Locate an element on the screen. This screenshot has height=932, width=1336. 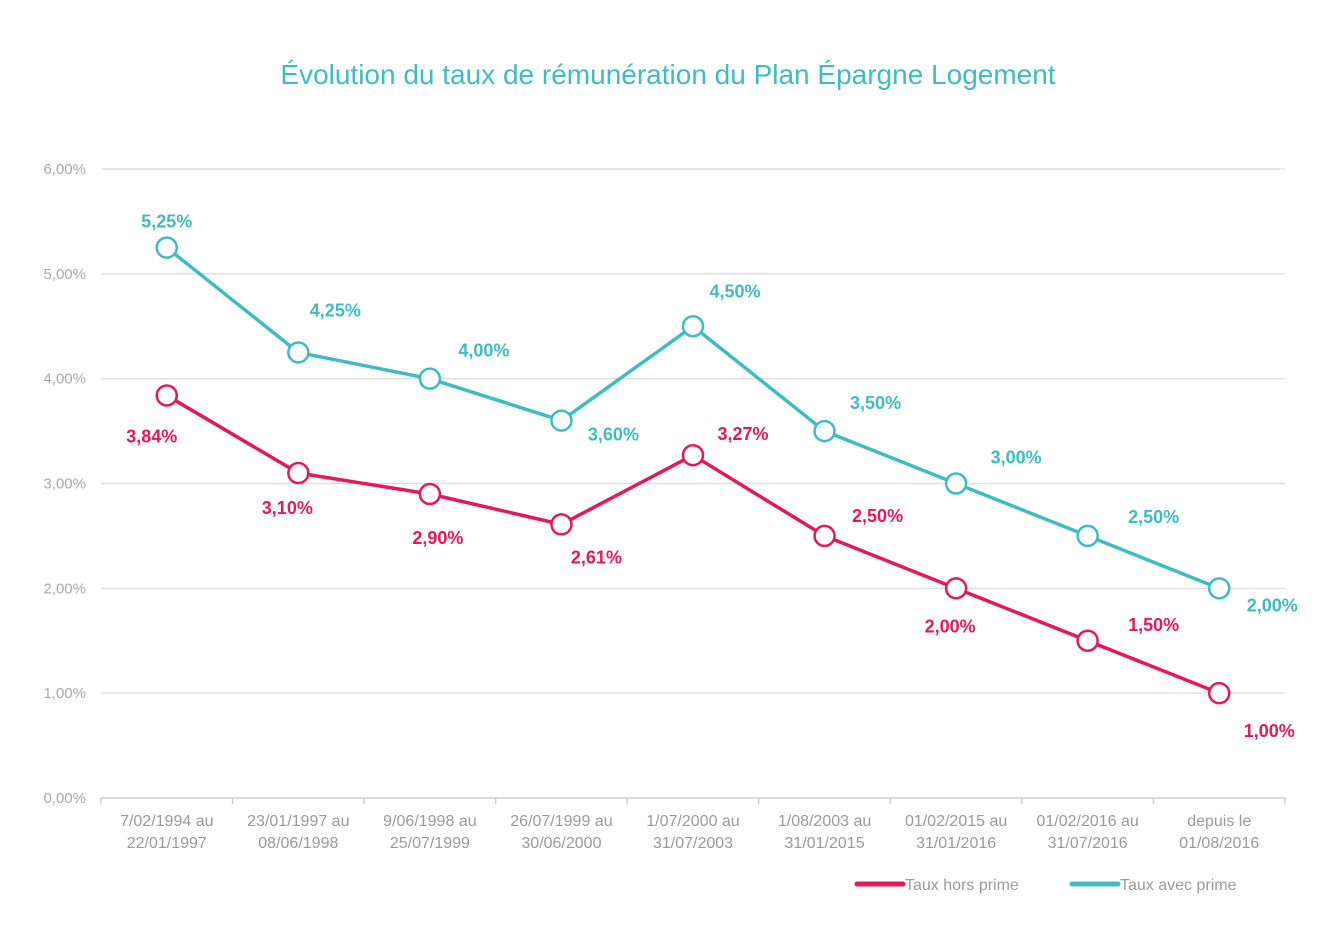
data-label: 2,90% is located at coordinates (437, 538).